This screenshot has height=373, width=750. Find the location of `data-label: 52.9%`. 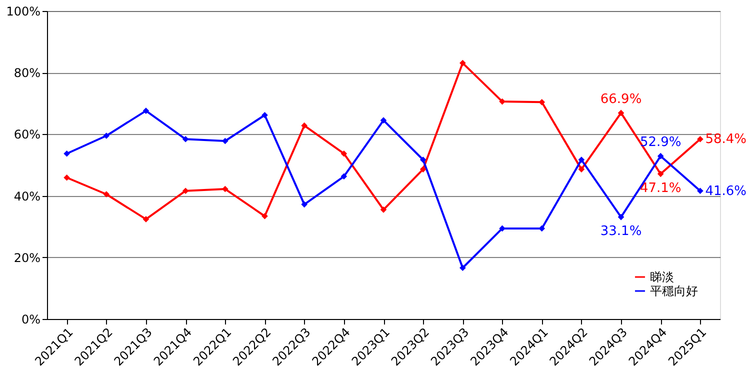

data-label: 52.9% is located at coordinates (661, 142).